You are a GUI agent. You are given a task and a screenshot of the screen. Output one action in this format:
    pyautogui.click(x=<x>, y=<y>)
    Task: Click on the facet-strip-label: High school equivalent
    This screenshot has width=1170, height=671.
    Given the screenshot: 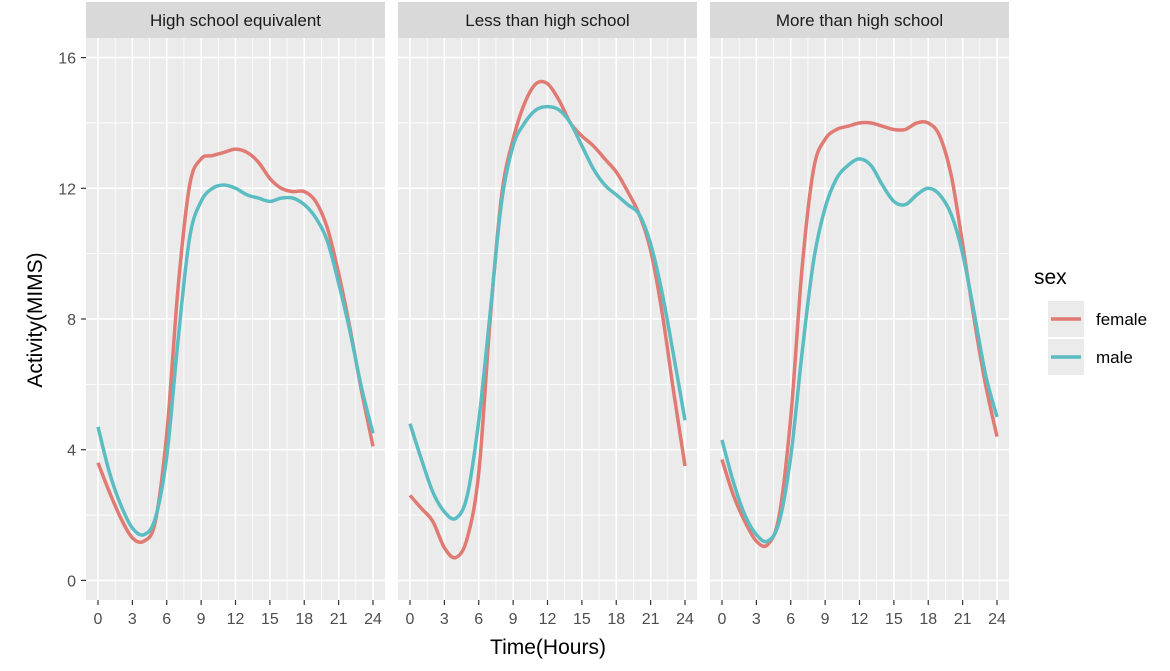 What is the action you would take?
    pyautogui.click(x=235, y=20)
    